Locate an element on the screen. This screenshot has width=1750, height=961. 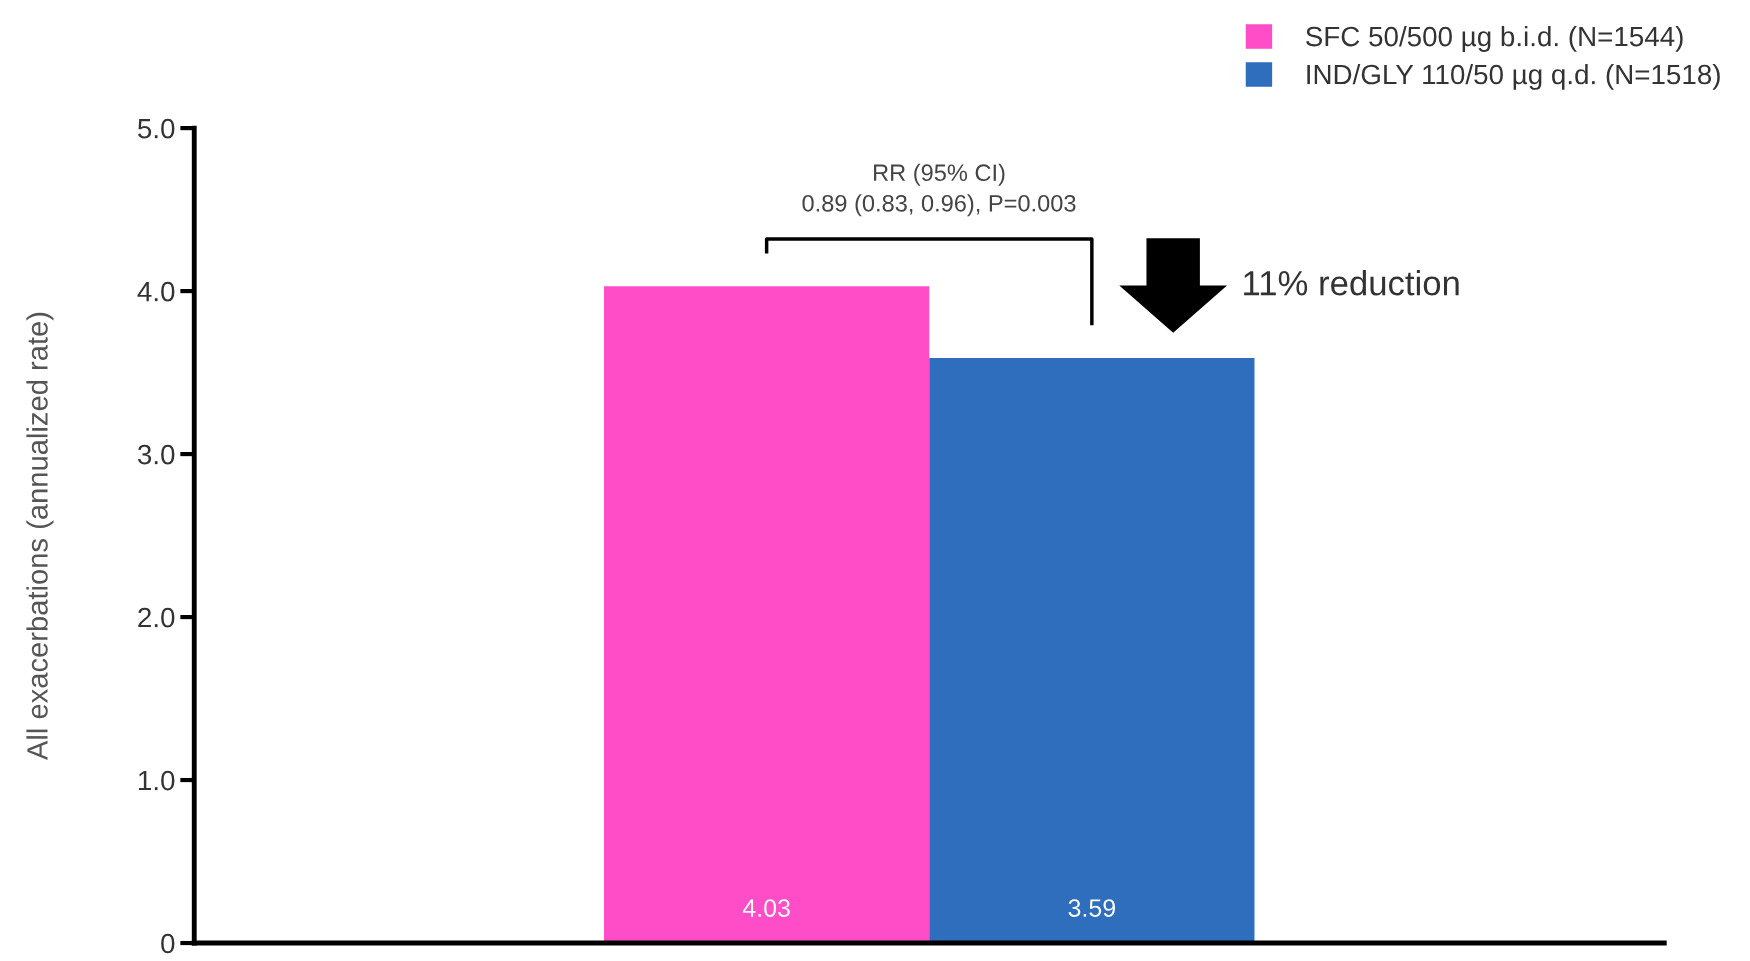
y-axis-title: All exacerbations (annualized rate) is located at coordinates (40, 536).